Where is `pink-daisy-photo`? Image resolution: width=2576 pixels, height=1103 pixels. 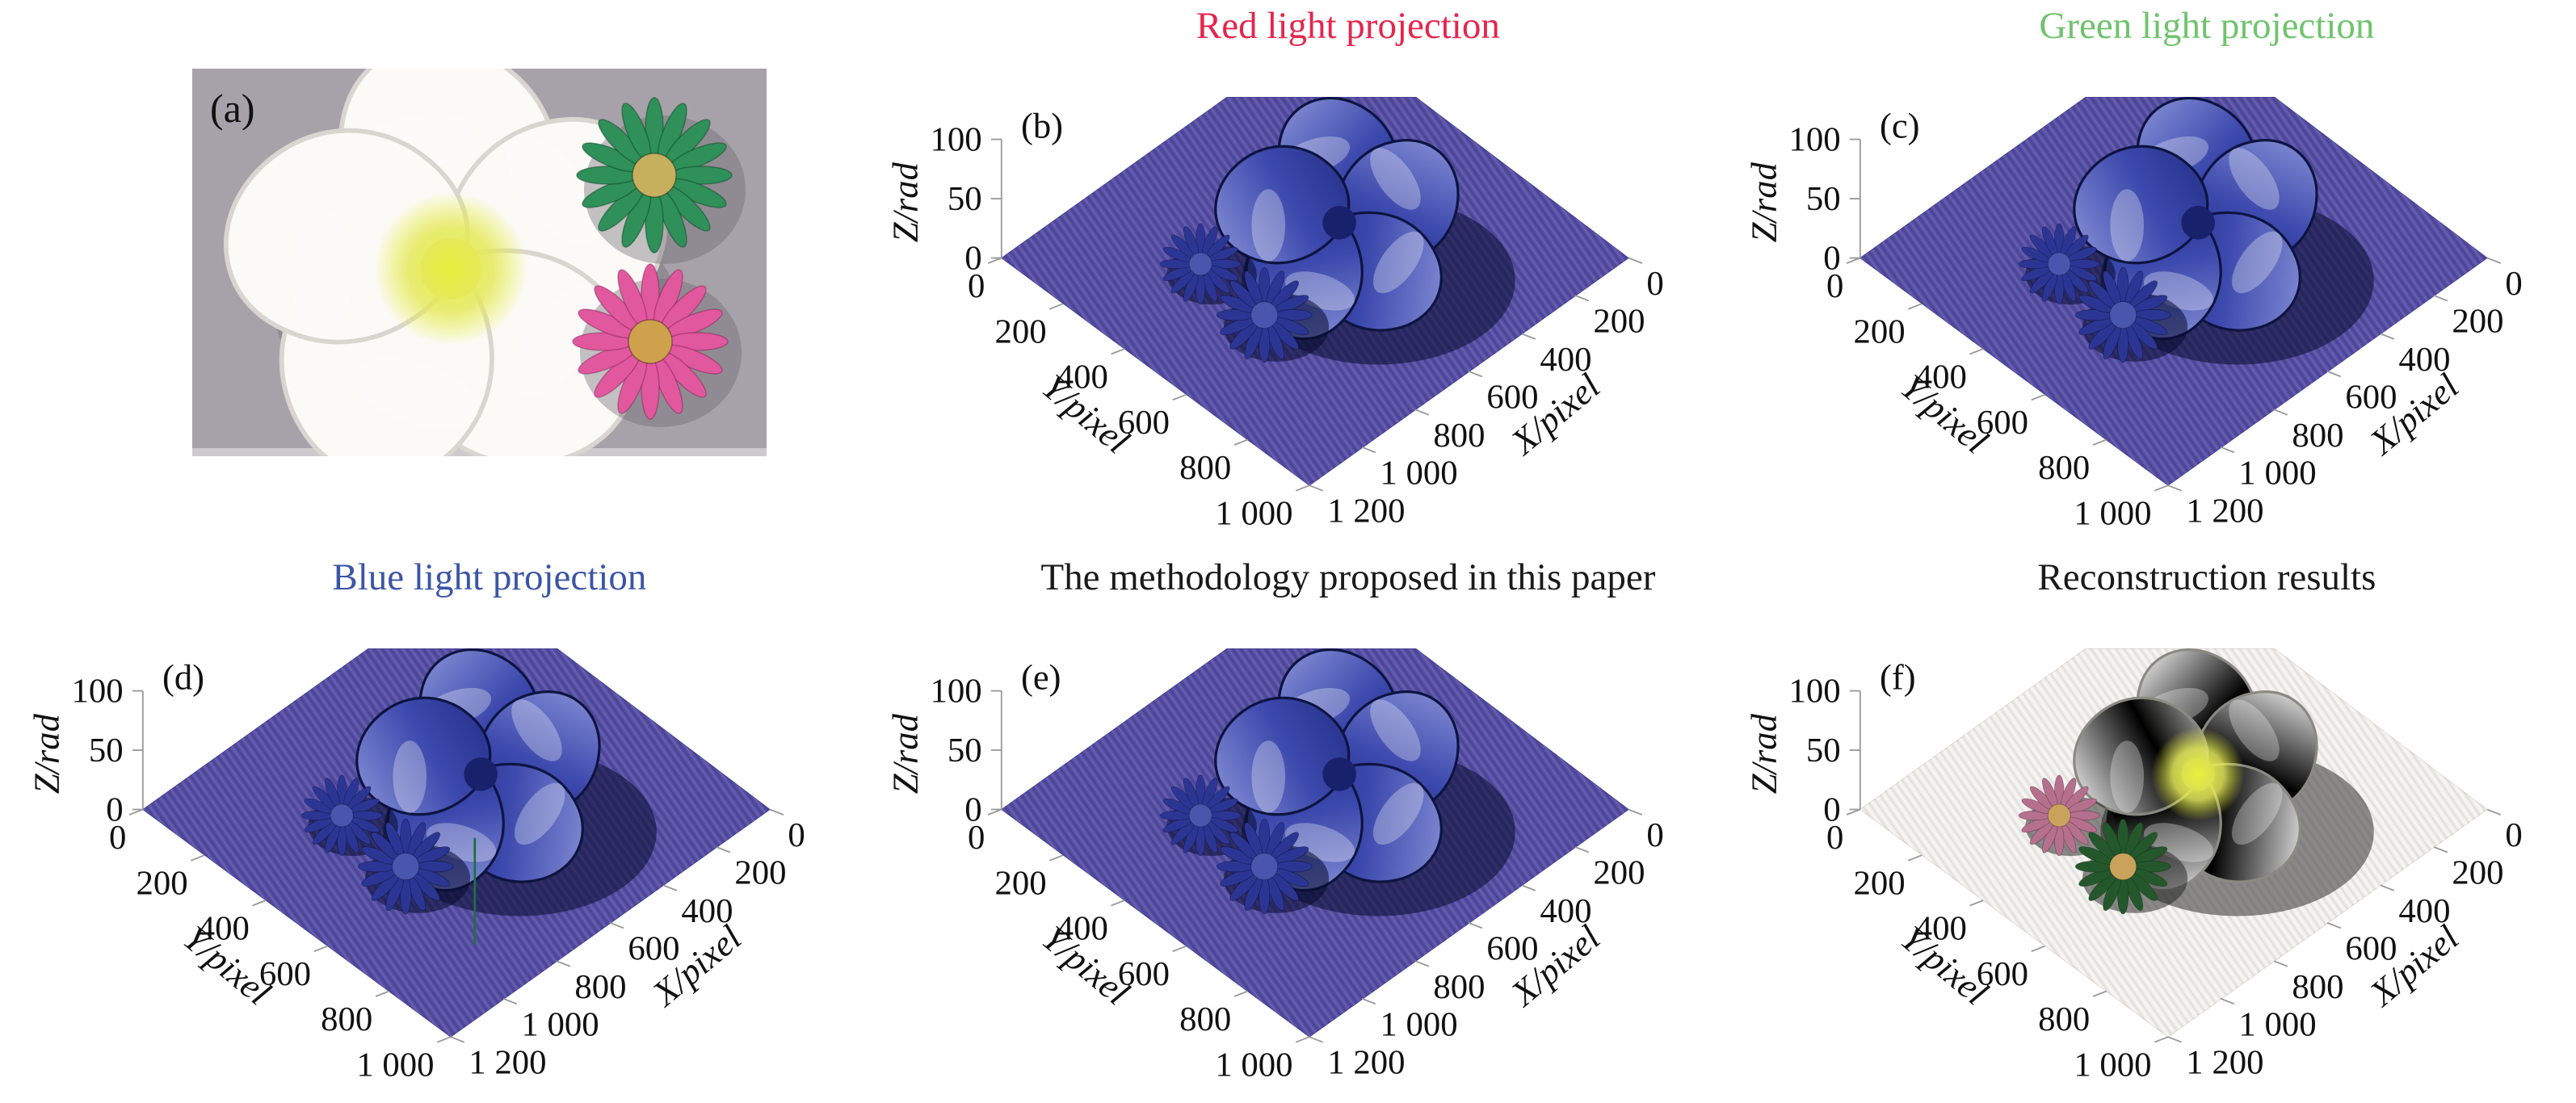
pink-daisy-photo is located at coordinates (650, 341).